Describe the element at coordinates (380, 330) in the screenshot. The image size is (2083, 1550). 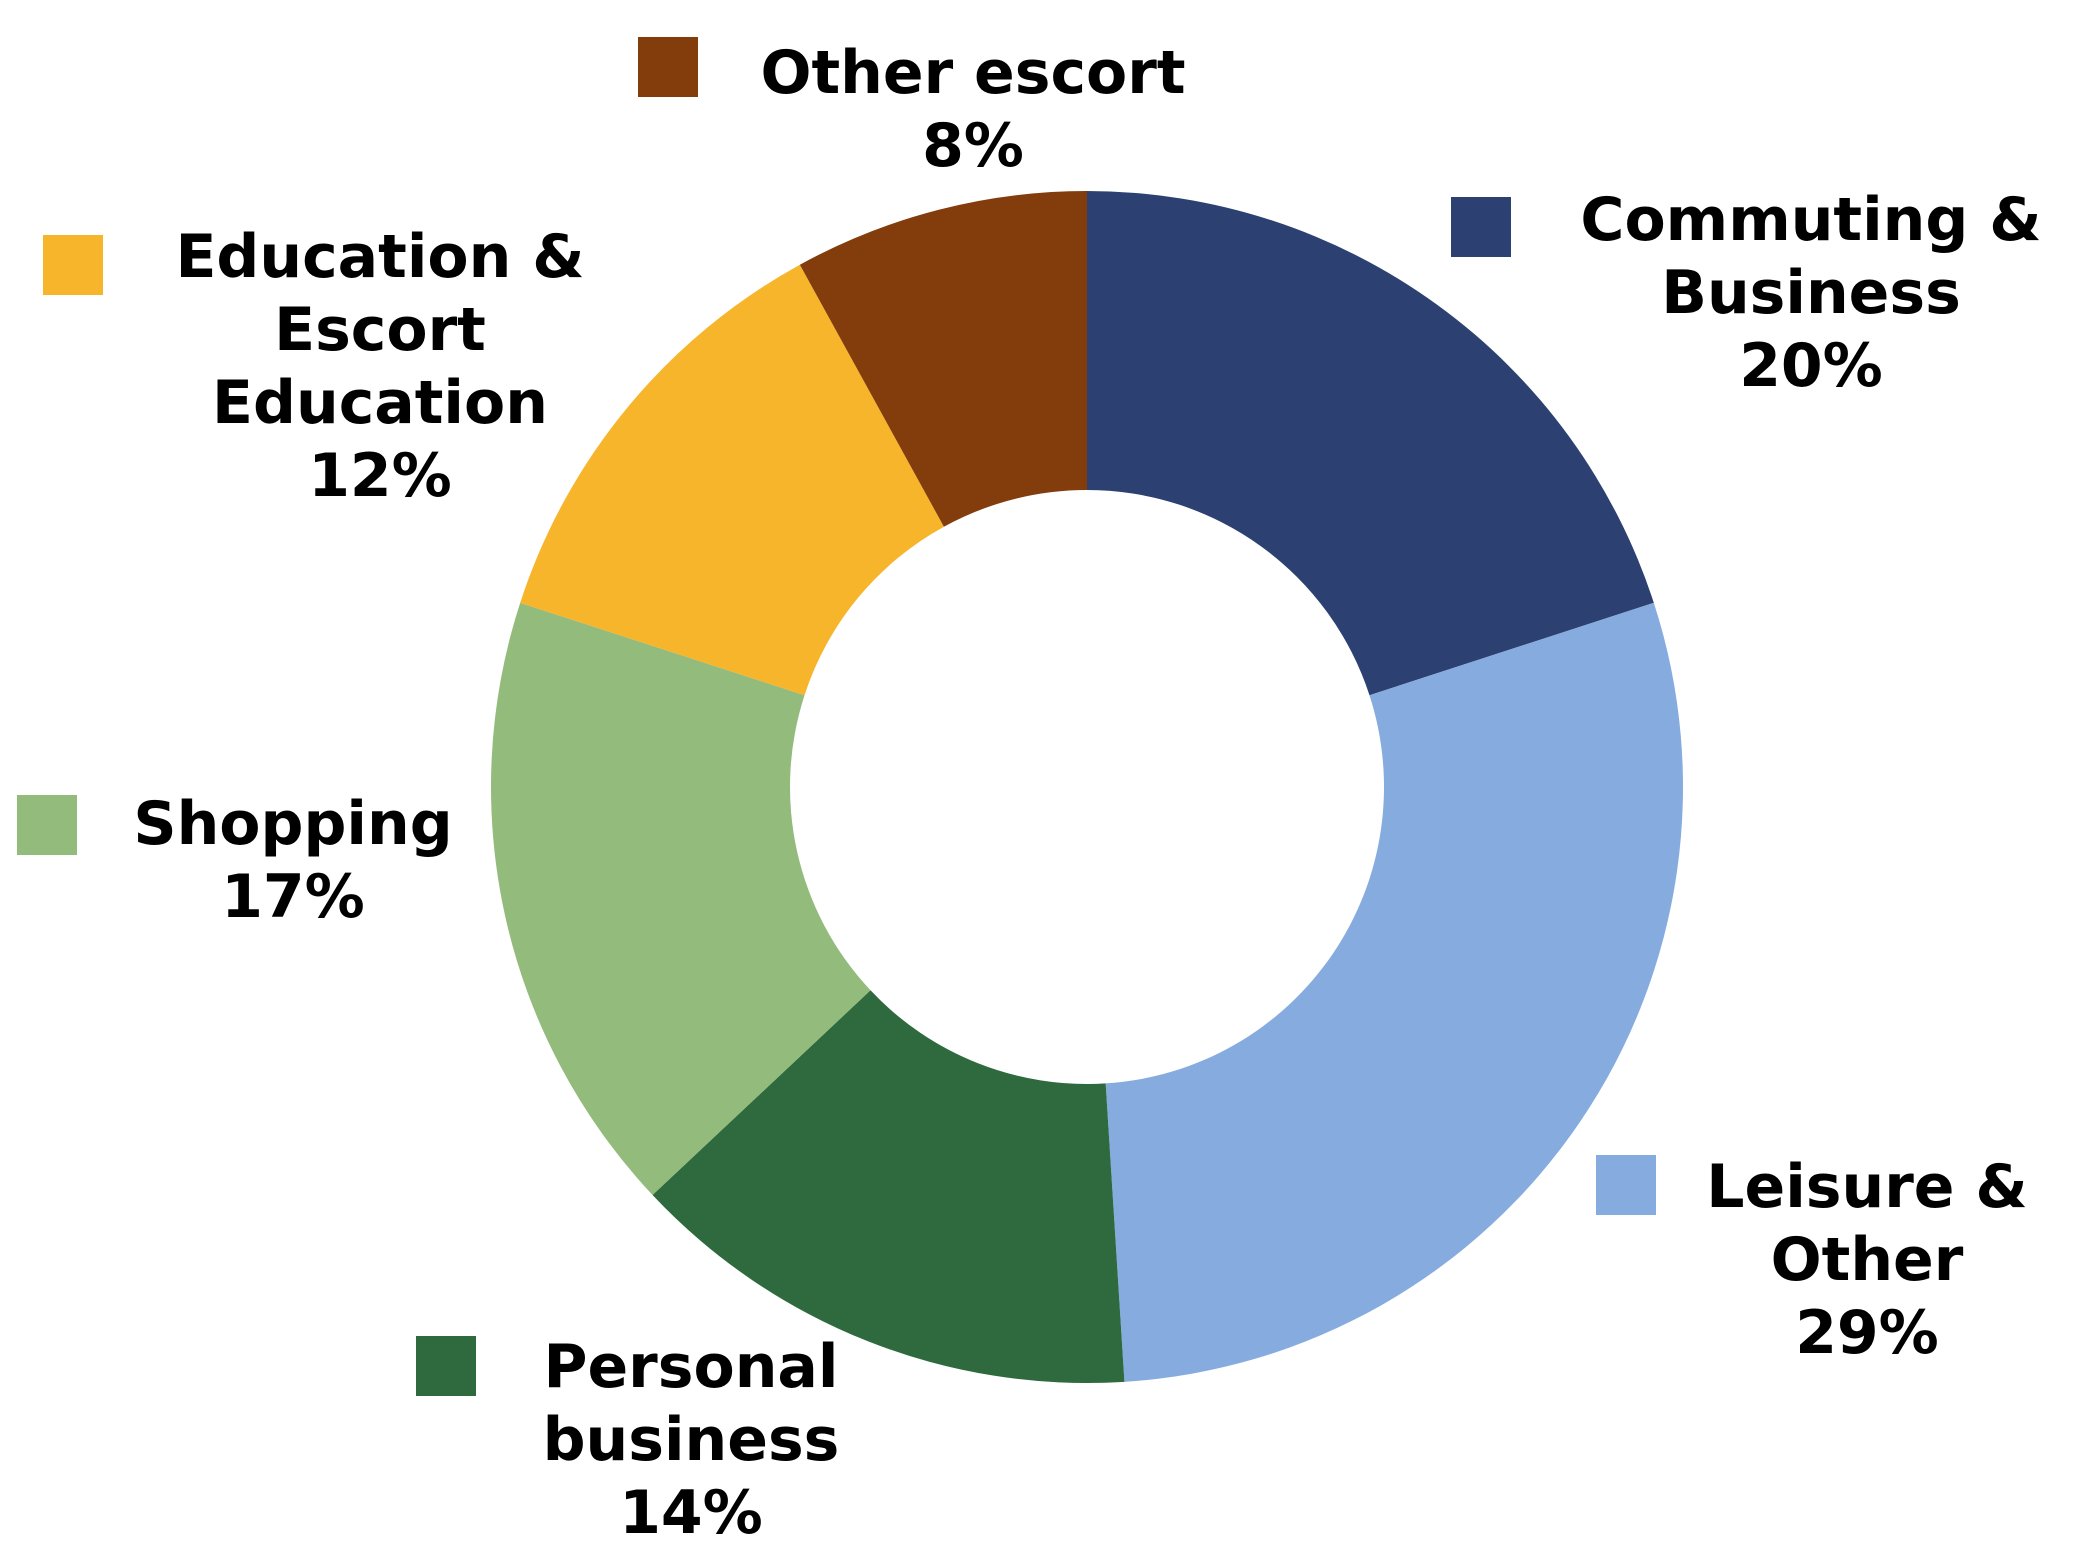
I see `category-label: Education & Escort Education` at that location.